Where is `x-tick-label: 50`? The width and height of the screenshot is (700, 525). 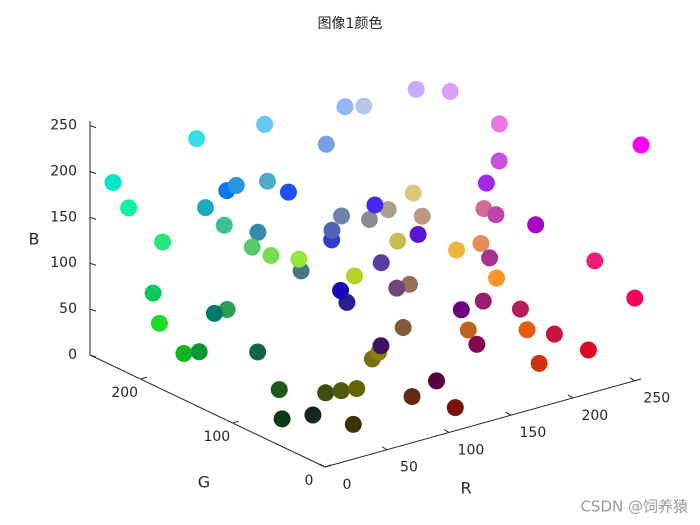 x-tick-label: 50 is located at coordinates (409, 468).